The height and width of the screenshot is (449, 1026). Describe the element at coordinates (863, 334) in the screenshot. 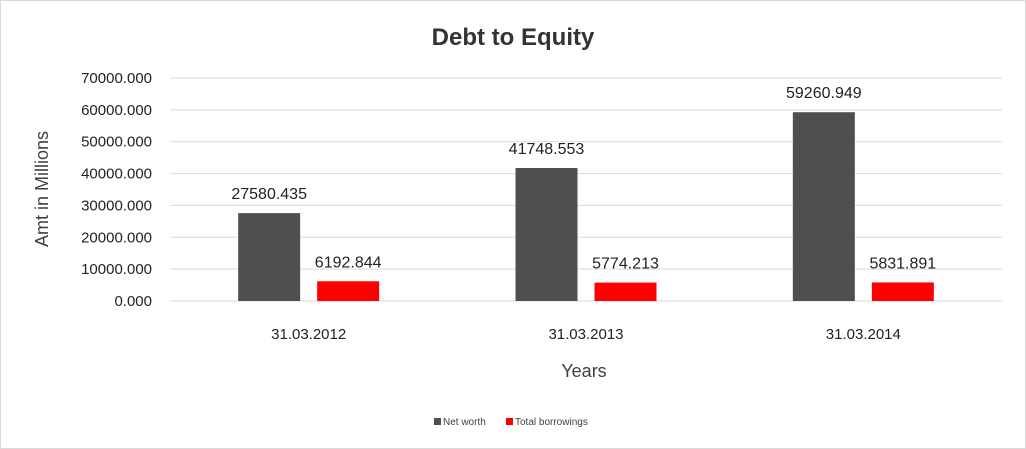

I see `x-tick-label: 31.03.2014` at that location.